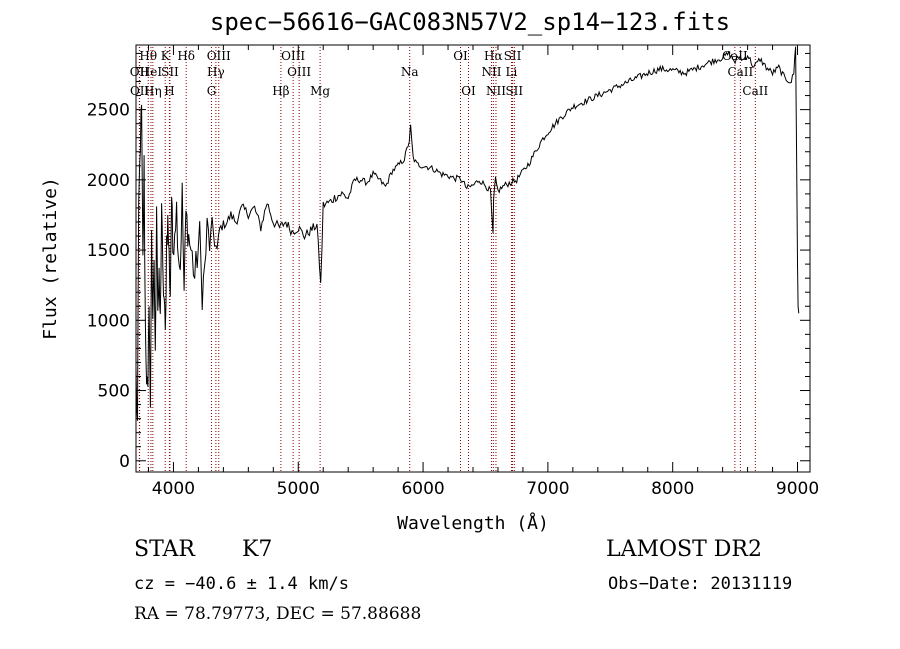 This screenshot has height=649, width=900. I want to click on line-label-5: K, so click(166, 56).